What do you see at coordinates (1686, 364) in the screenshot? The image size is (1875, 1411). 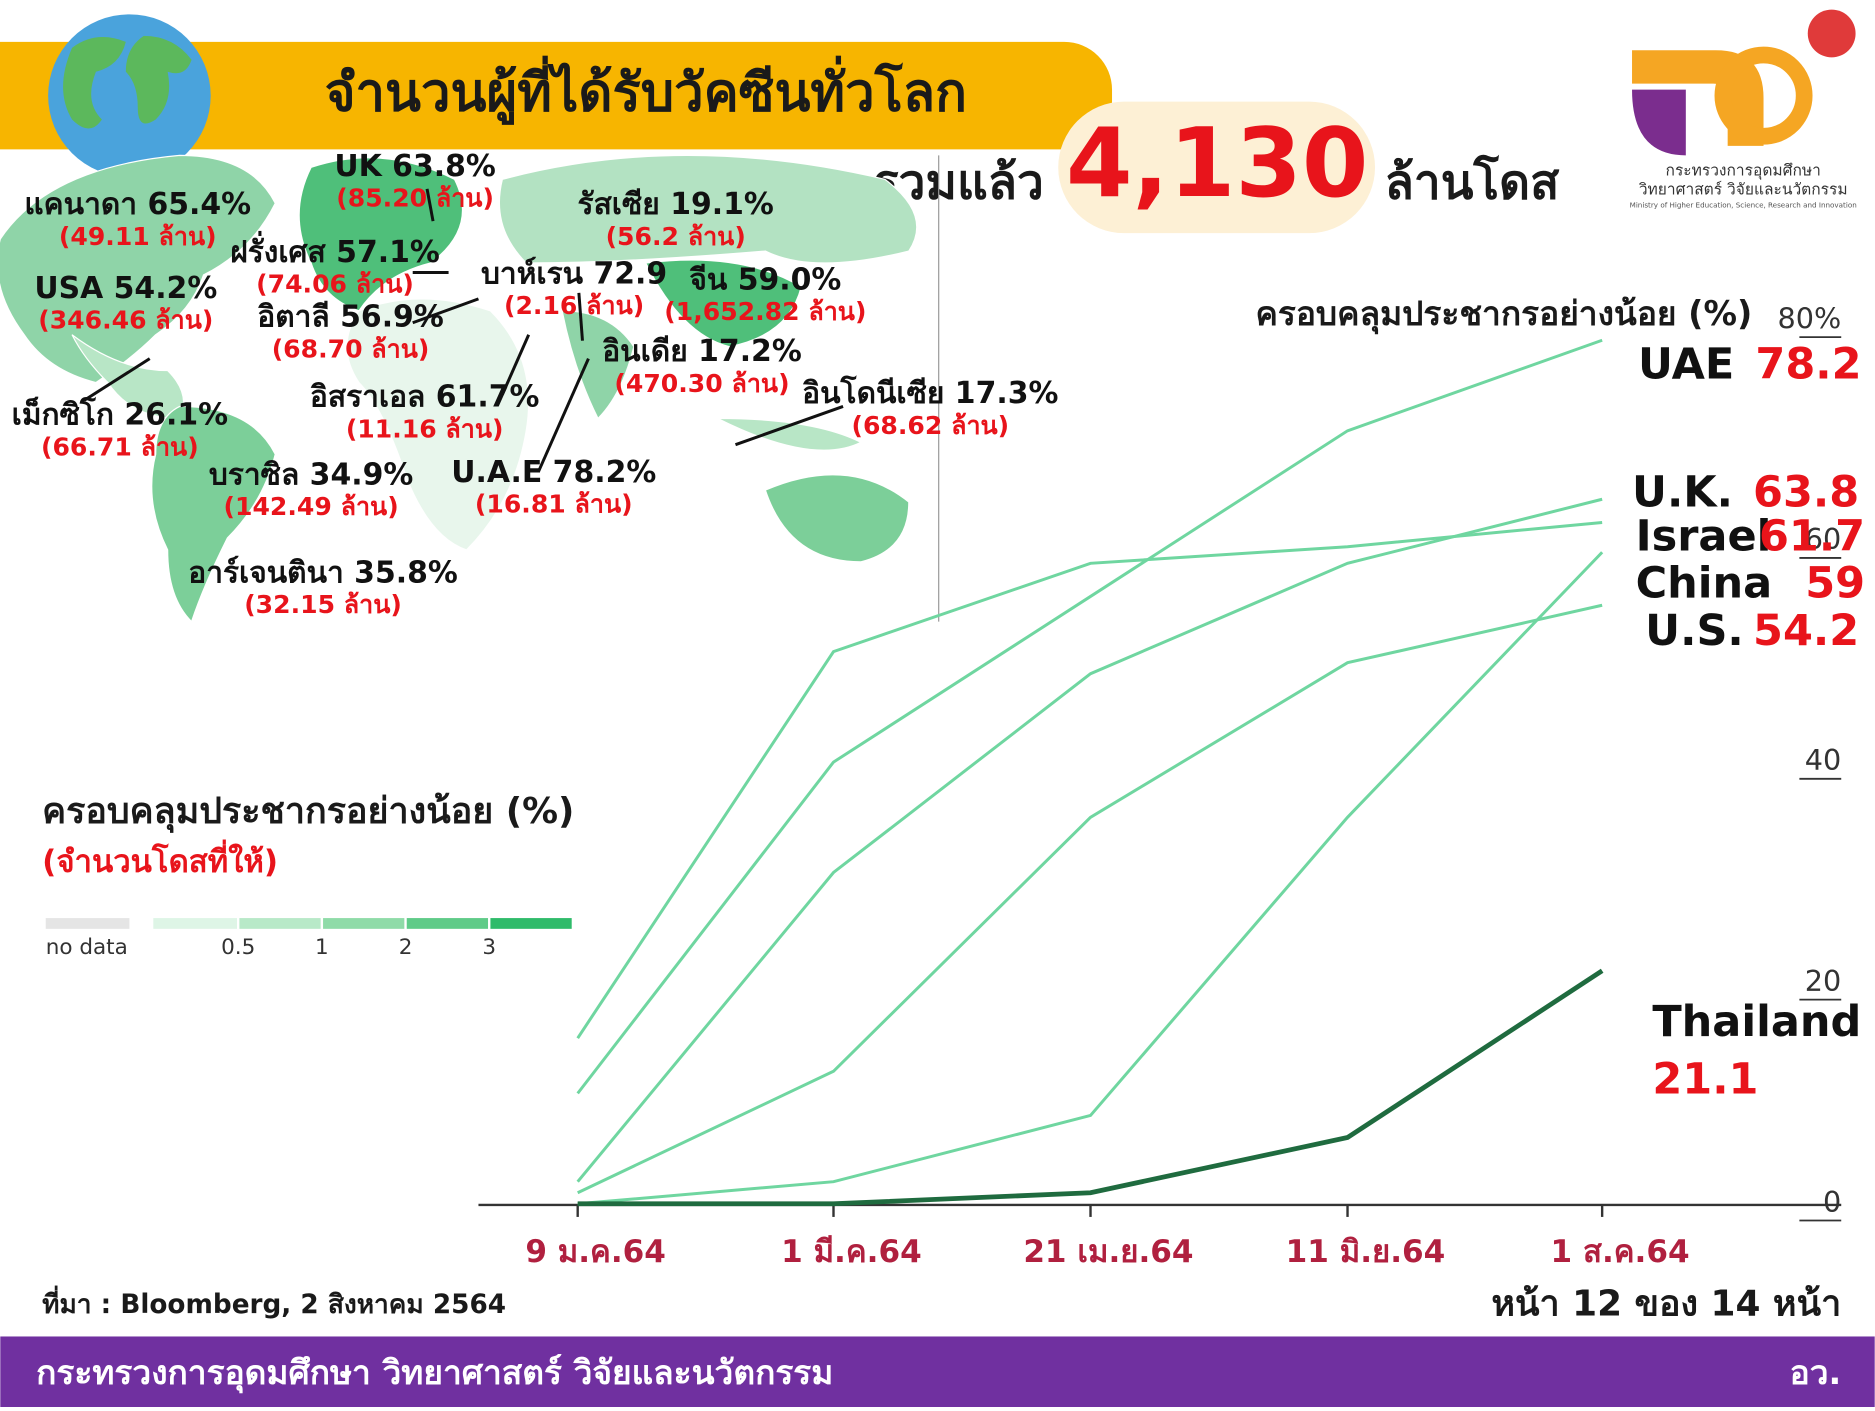 I see `series-name: UAE` at bounding box center [1686, 364].